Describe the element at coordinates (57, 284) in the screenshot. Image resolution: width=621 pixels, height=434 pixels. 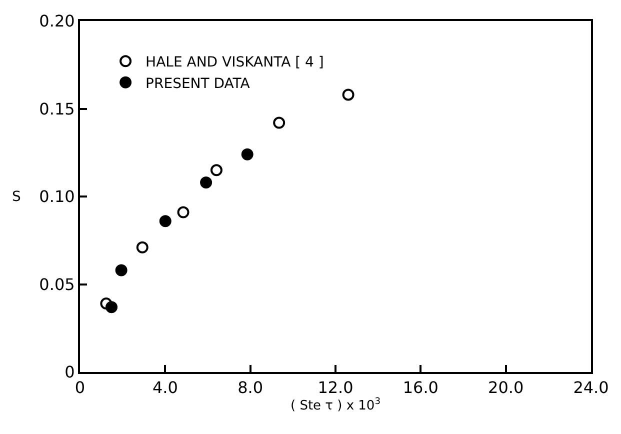
I see `y-tick-label: 0.05` at that location.